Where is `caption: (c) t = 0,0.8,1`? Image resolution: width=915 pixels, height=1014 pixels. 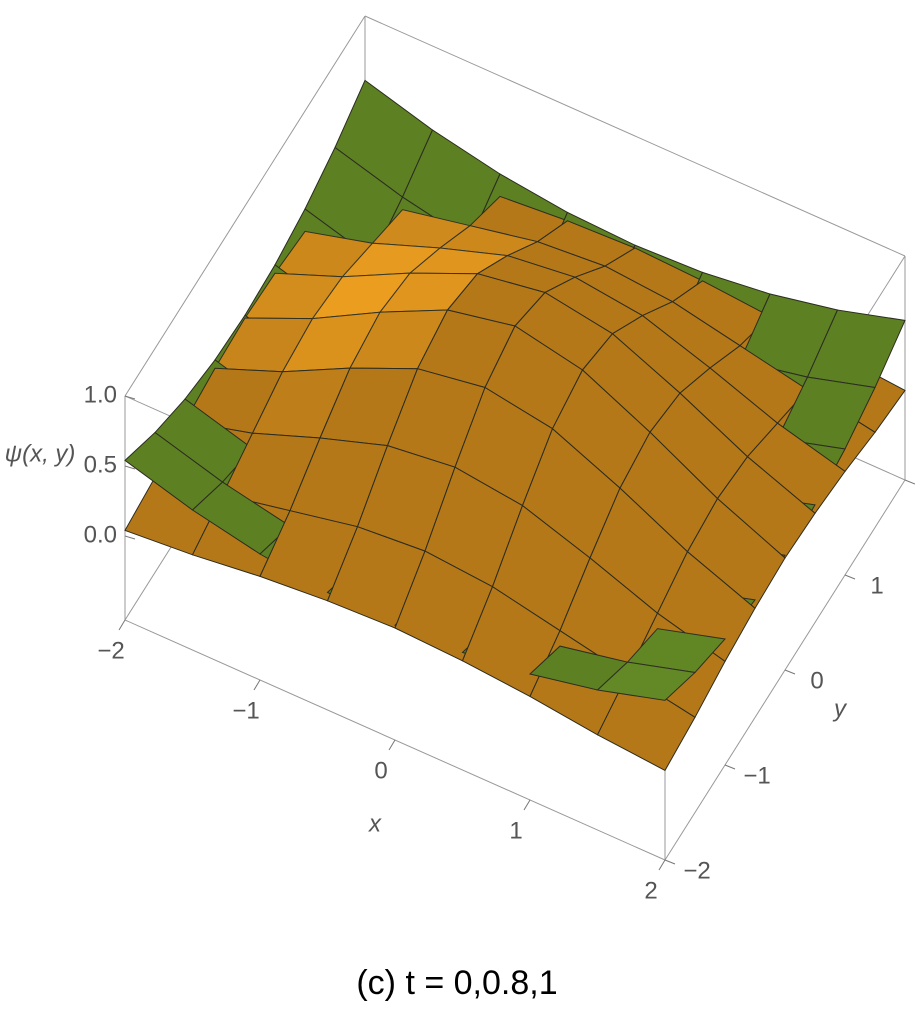
caption: (c) t = 0,0.8,1 is located at coordinates (456, 983).